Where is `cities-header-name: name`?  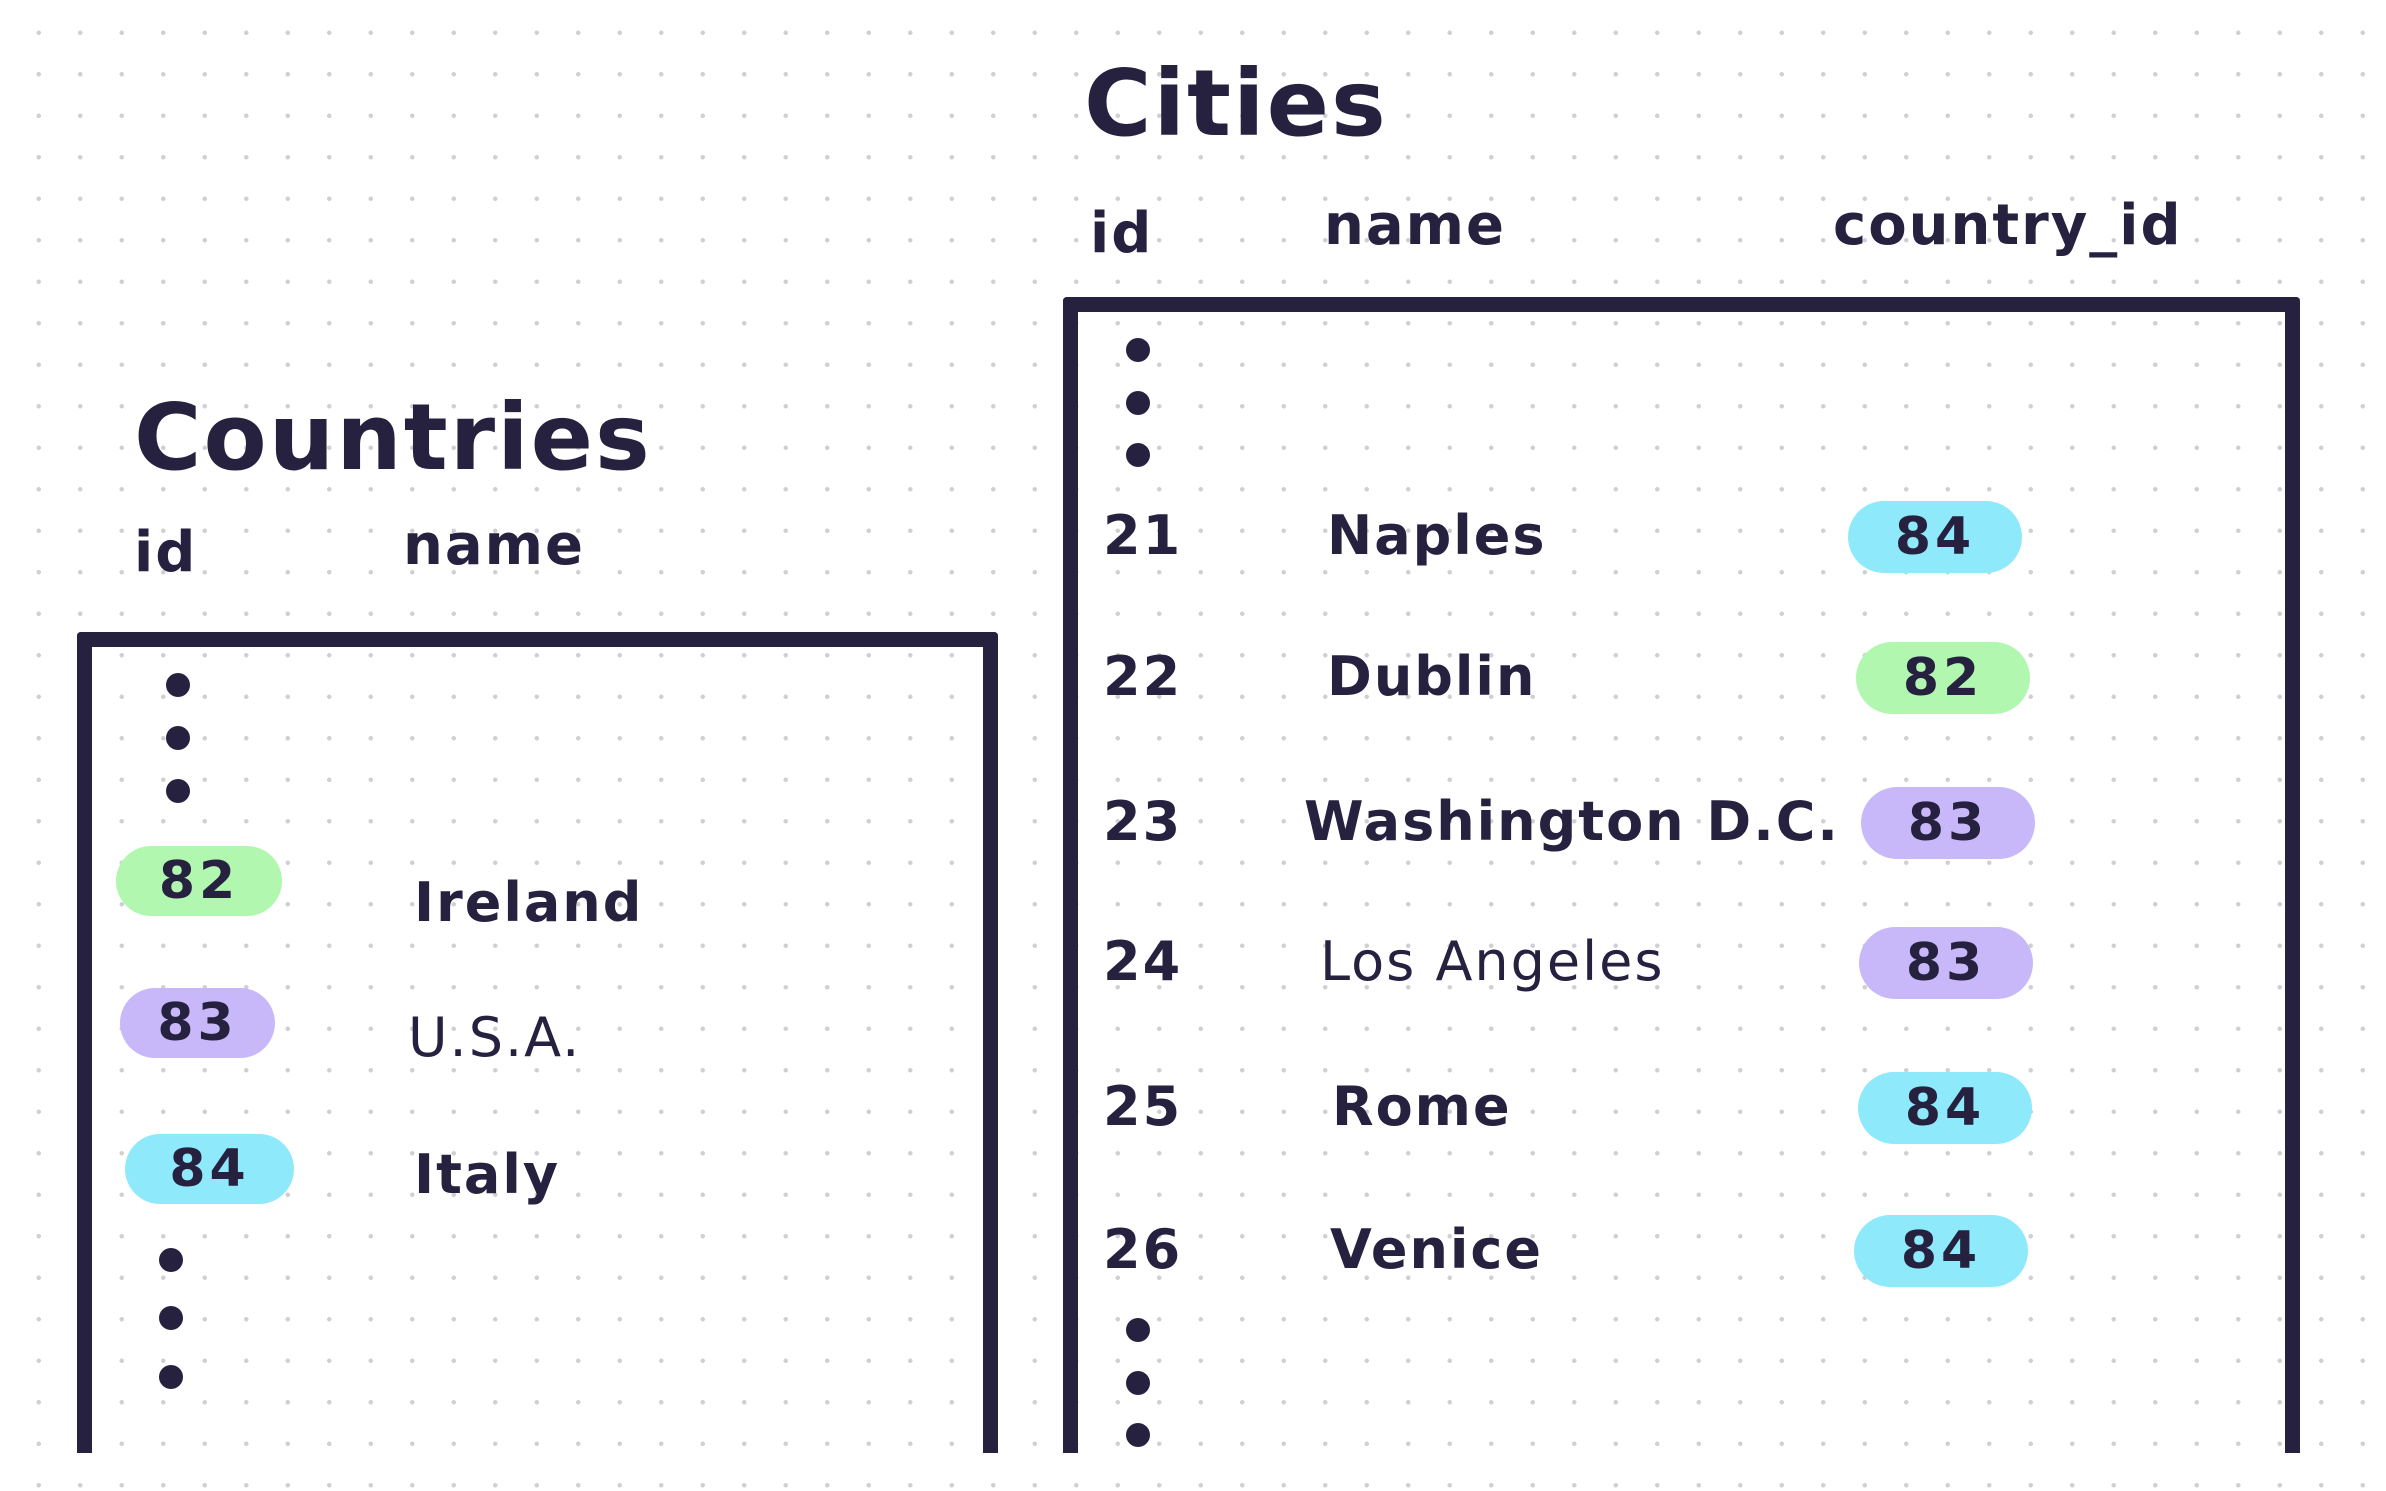
cities-header-name: name is located at coordinates (1415, 225).